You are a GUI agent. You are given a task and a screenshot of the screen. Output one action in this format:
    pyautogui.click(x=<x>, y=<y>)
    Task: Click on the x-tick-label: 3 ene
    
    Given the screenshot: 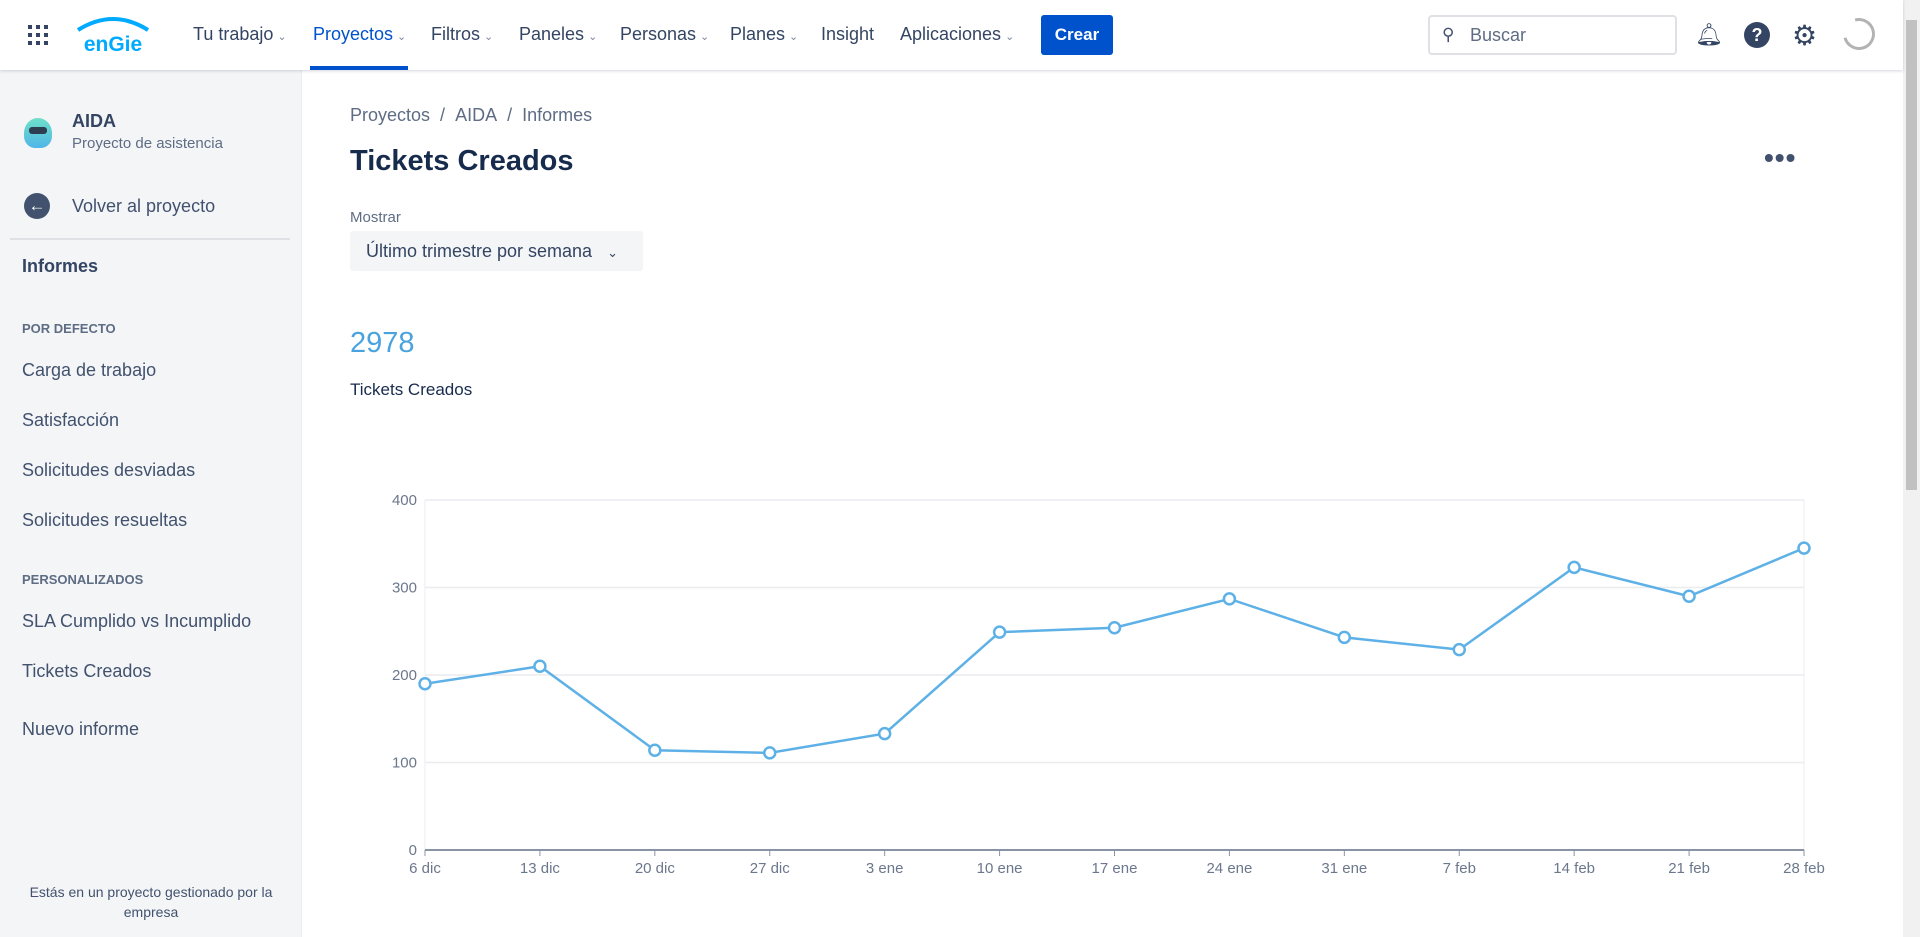 What is the action you would take?
    pyautogui.click(x=885, y=868)
    